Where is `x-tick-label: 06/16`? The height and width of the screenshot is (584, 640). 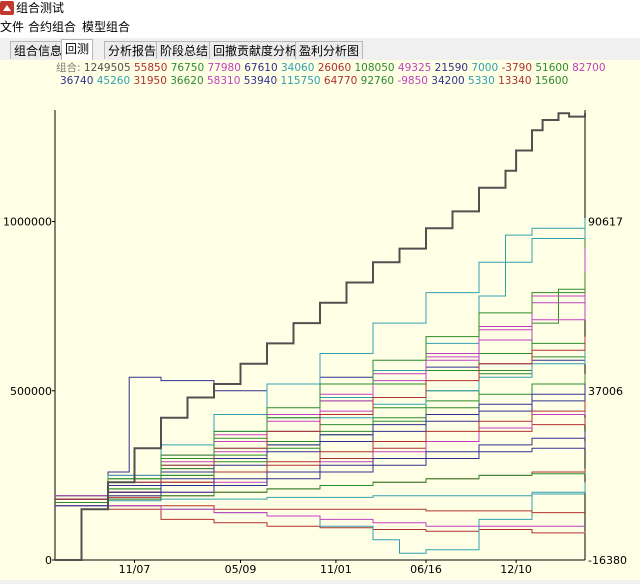 x-tick-label: 06/16 is located at coordinates (426, 569).